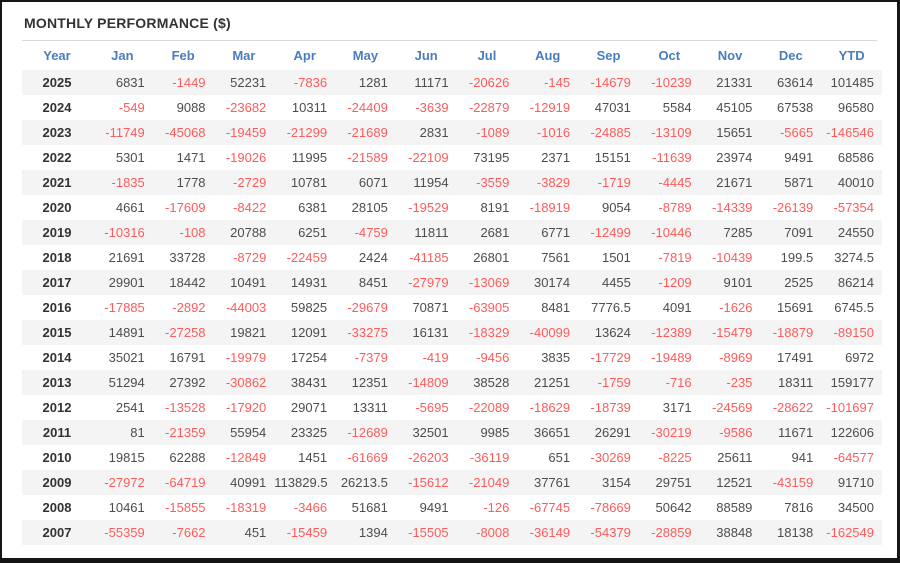  Describe the element at coordinates (57, 132) in the screenshot. I see `year-cell: 2023` at that location.